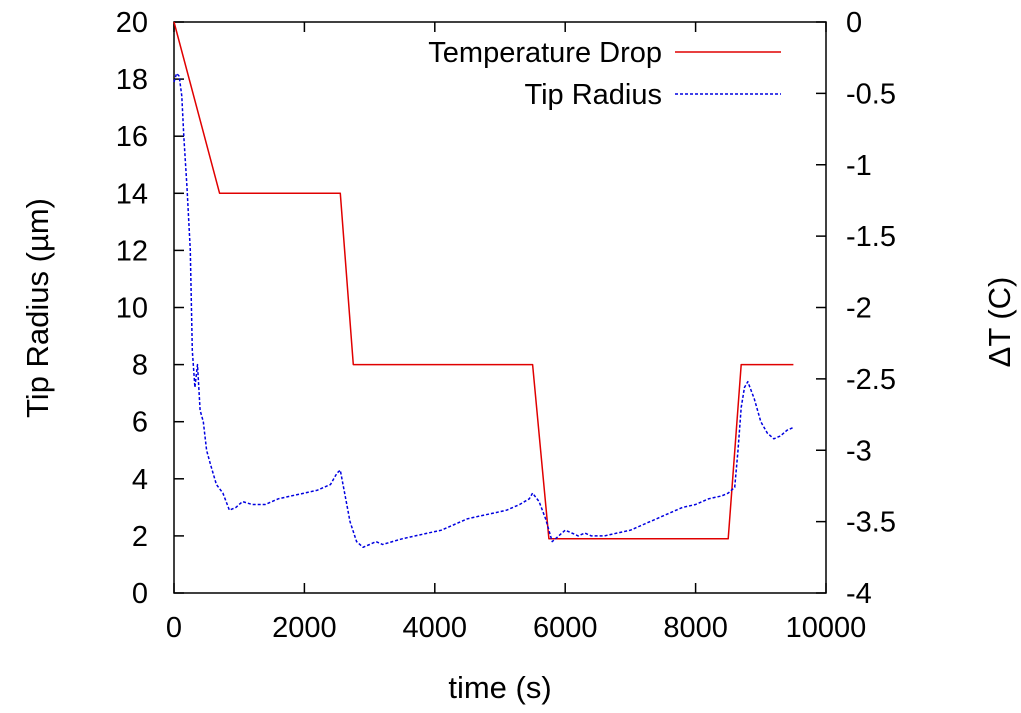 This screenshot has height=713, width=1021. Describe the element at coordinates (695, 628) in the screenshot. I see `x-tick-label: 8000` at that location.